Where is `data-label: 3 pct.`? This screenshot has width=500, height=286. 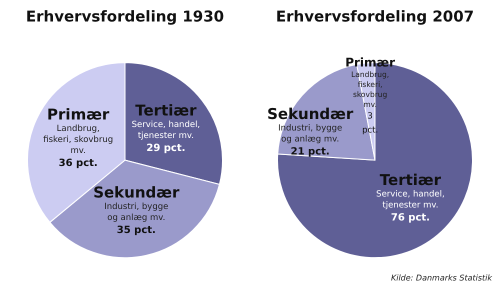
data-label: 3 pct. is located at coordinates (370, 124).